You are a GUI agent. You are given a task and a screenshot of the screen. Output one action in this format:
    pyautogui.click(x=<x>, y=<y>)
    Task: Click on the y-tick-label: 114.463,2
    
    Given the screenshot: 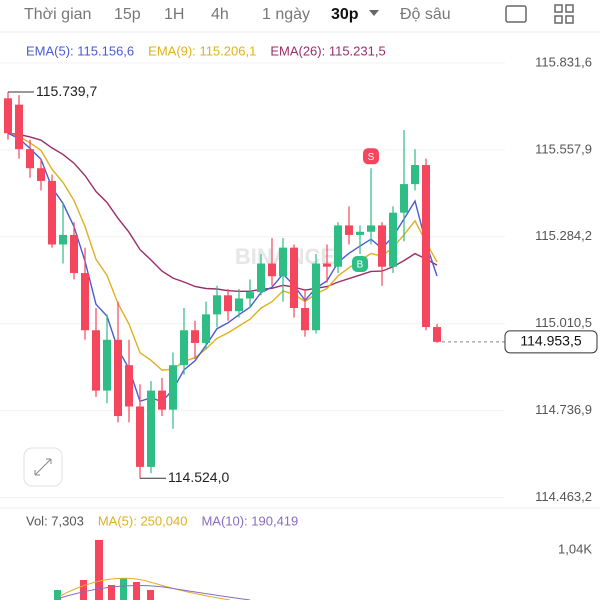 What is the action you would take?
    pyautogui.click(x=563, y=496)
    